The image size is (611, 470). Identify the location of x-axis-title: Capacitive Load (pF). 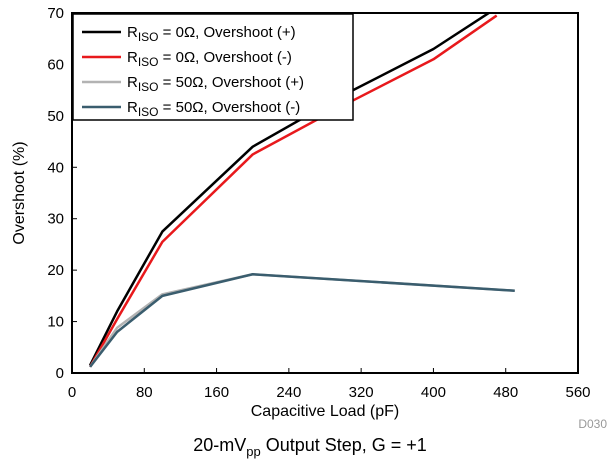
(325, 411).